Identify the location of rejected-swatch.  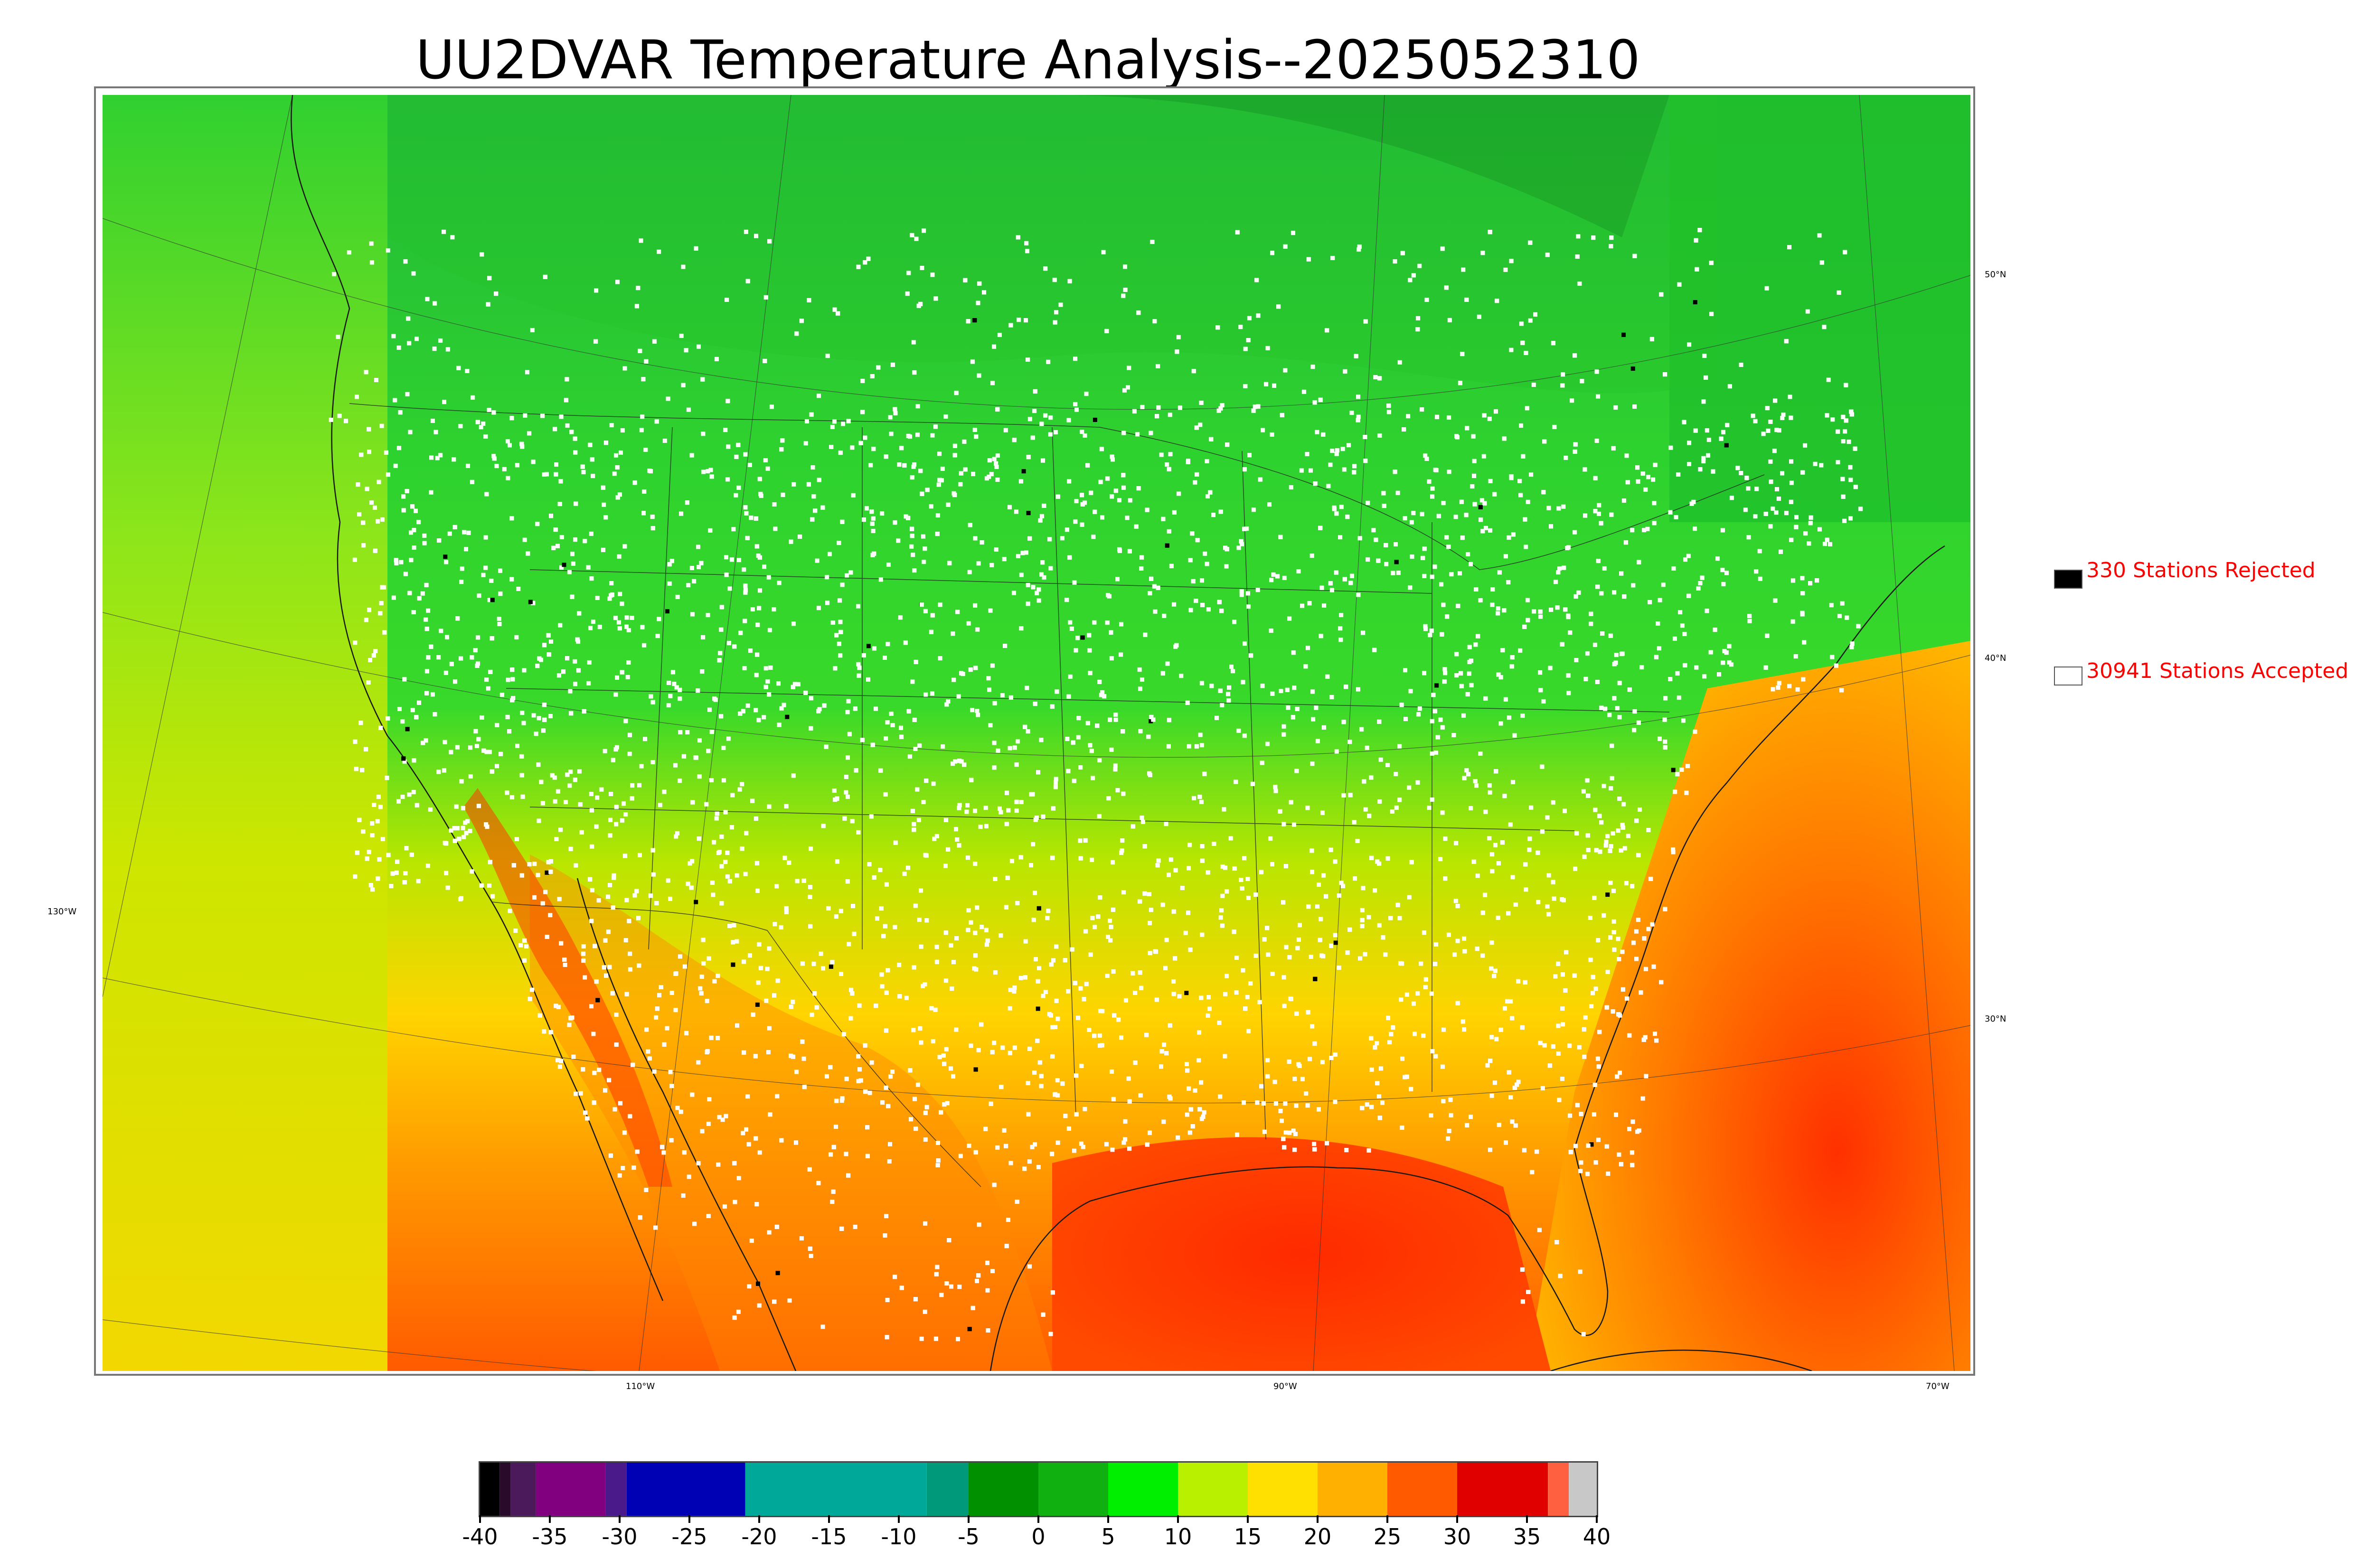
(2068, 580).